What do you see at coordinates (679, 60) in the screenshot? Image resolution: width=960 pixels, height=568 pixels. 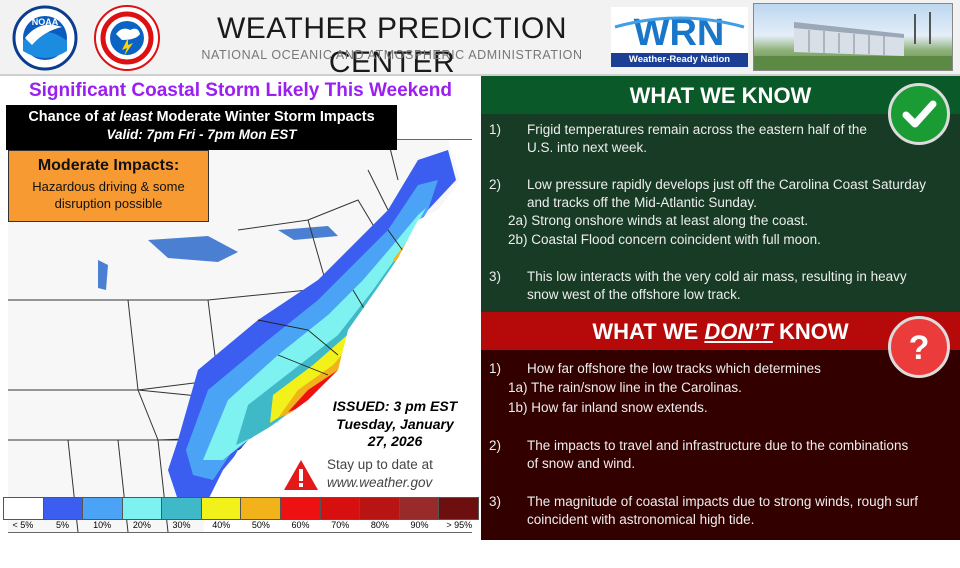 I see `wrn-caption: Weather-Ready Nation` at bounding box center [679, 60].